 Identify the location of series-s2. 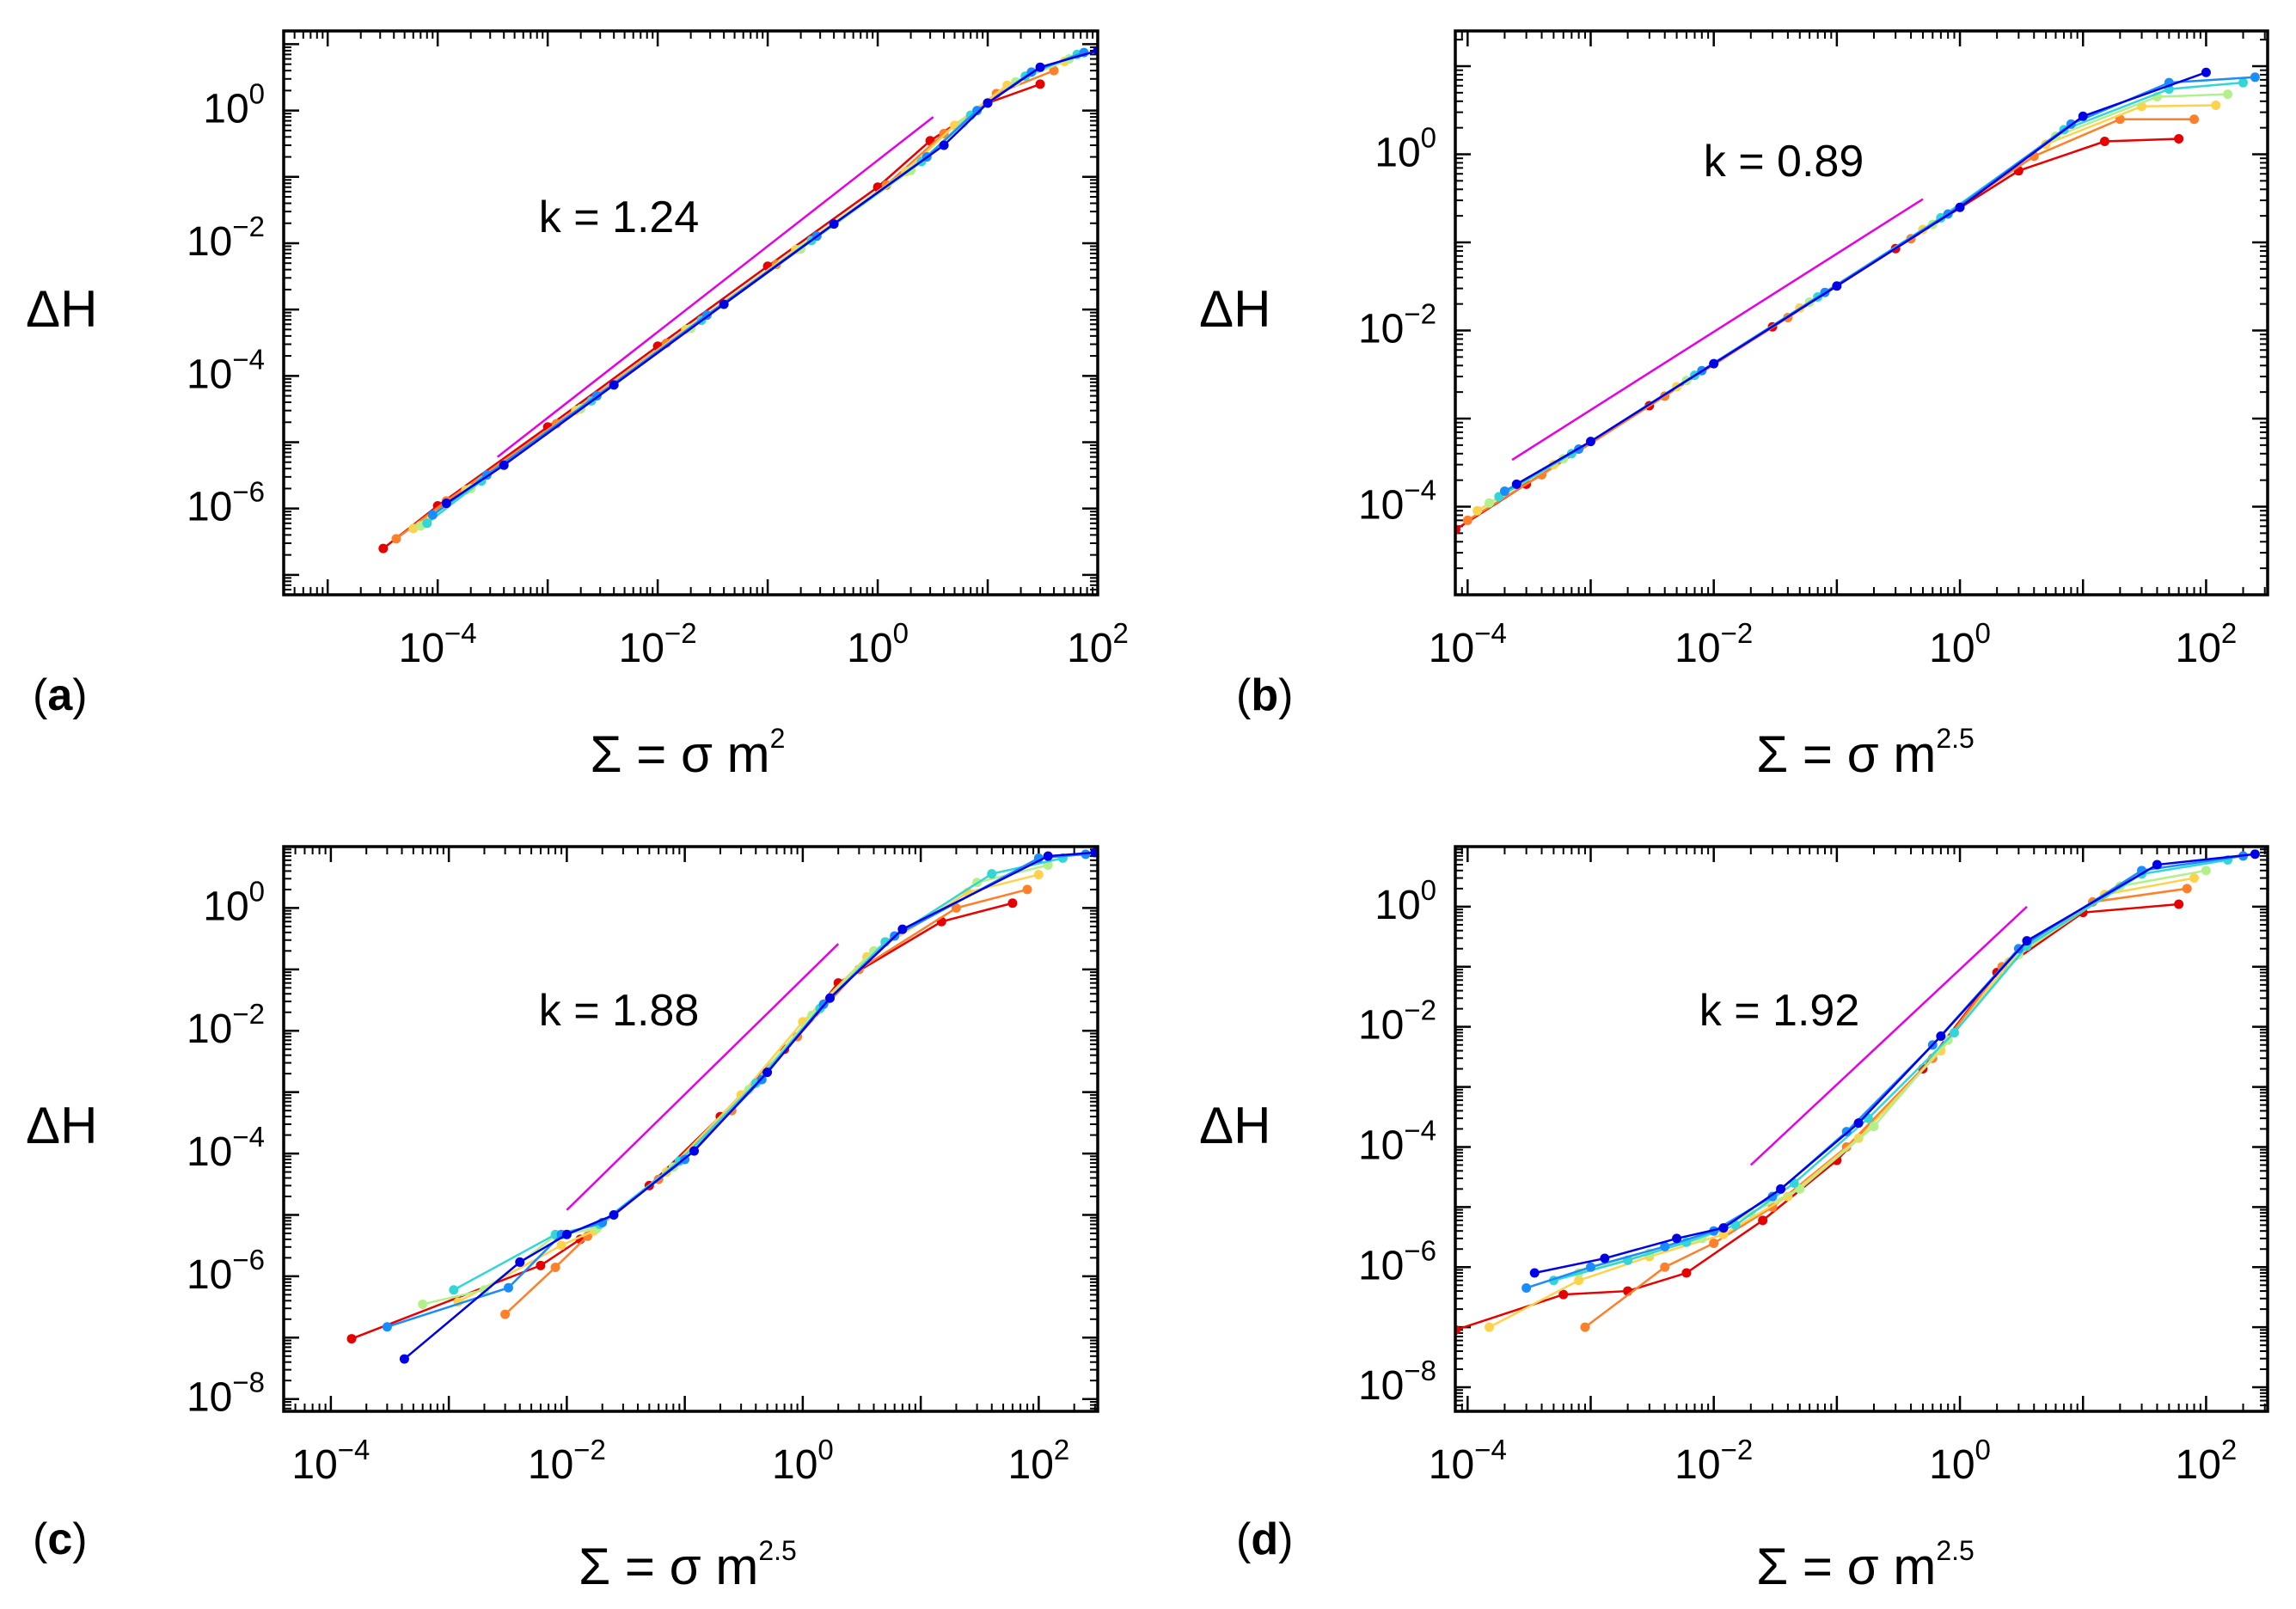
(766, 1101).